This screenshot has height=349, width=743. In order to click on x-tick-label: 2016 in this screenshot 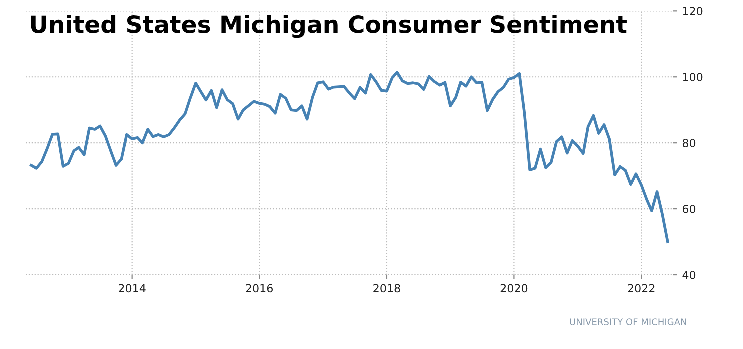, I will do `click(259, 288)`.